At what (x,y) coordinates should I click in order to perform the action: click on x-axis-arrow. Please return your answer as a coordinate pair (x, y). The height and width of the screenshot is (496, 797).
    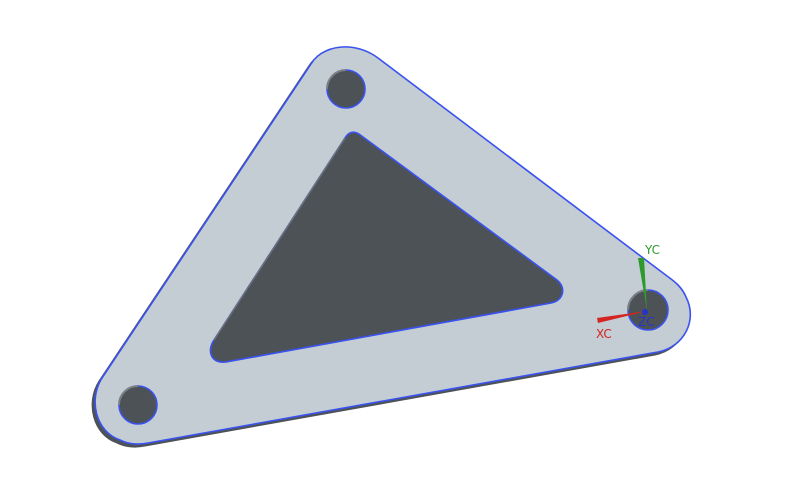
    Looking at the image, I should click on (622, 317).